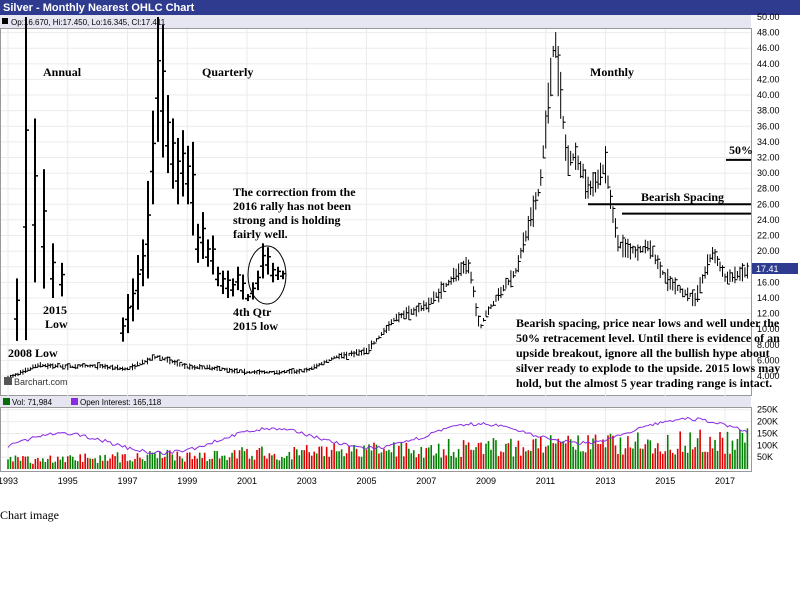  What do you see at coordinates (768, 95) in the screenshot?
I see `price-tick-label: 40.00` at bounding box center [768, 95].